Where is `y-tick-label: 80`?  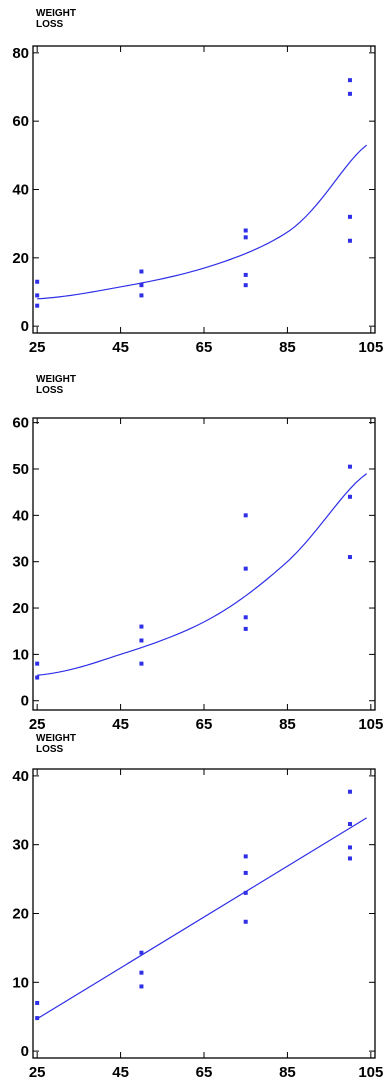 y-tick-label: 80 is located at coordinates (20, 53).